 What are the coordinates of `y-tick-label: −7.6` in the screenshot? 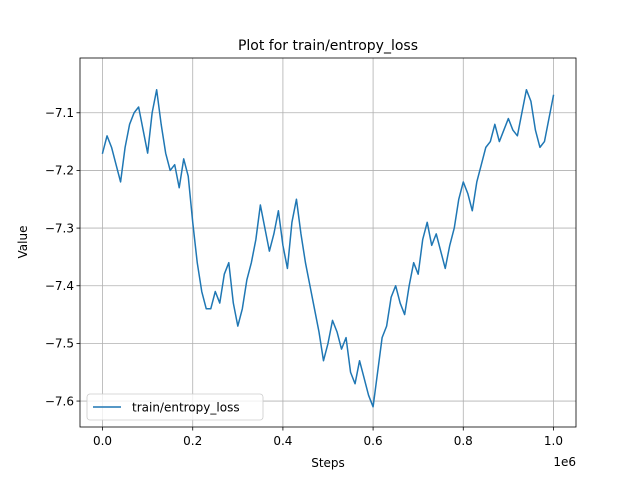 It's located at (59, 401).